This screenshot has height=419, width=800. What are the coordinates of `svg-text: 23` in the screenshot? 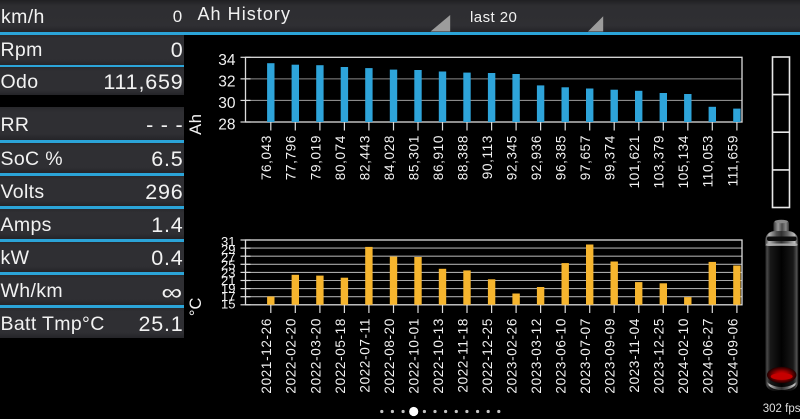 It's located at (228, 272).